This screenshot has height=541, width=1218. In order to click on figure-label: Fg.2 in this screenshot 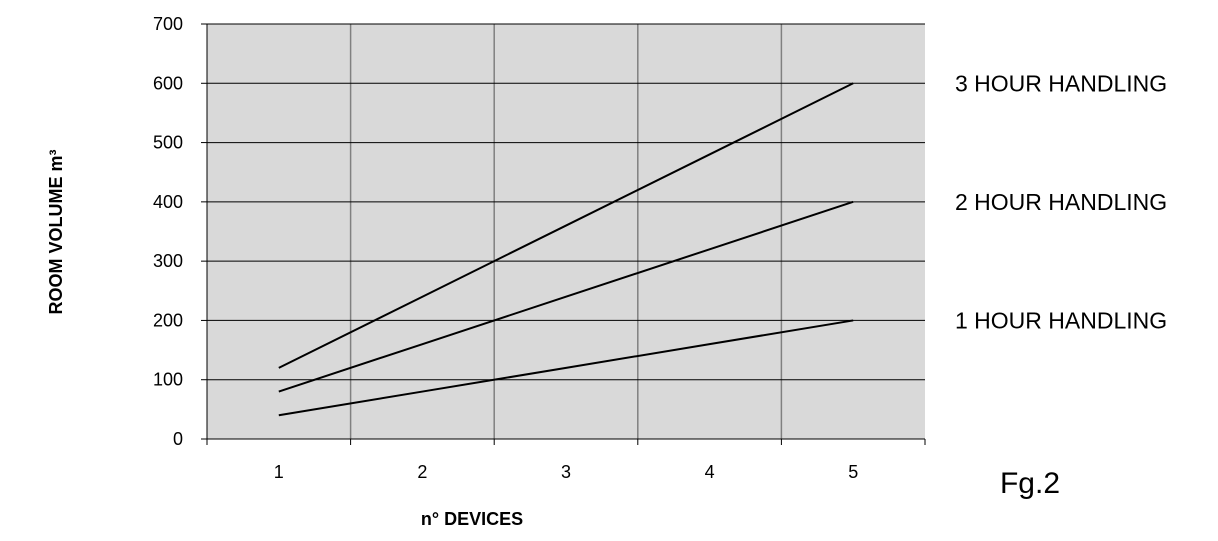, I will do `click(1030, 483)`.